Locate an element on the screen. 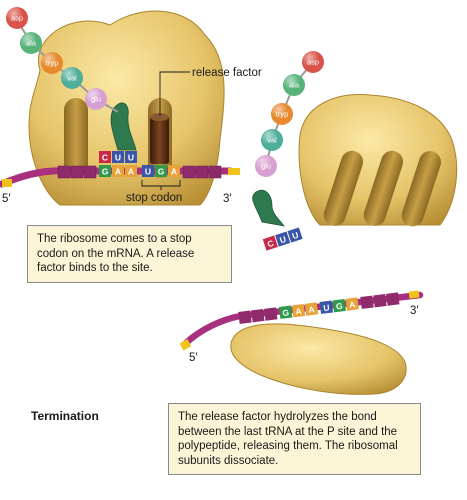 This screenshot has height=500, width=467. polypeptide-left: asp ala tryp val glu is located at coordinates (62, 60).